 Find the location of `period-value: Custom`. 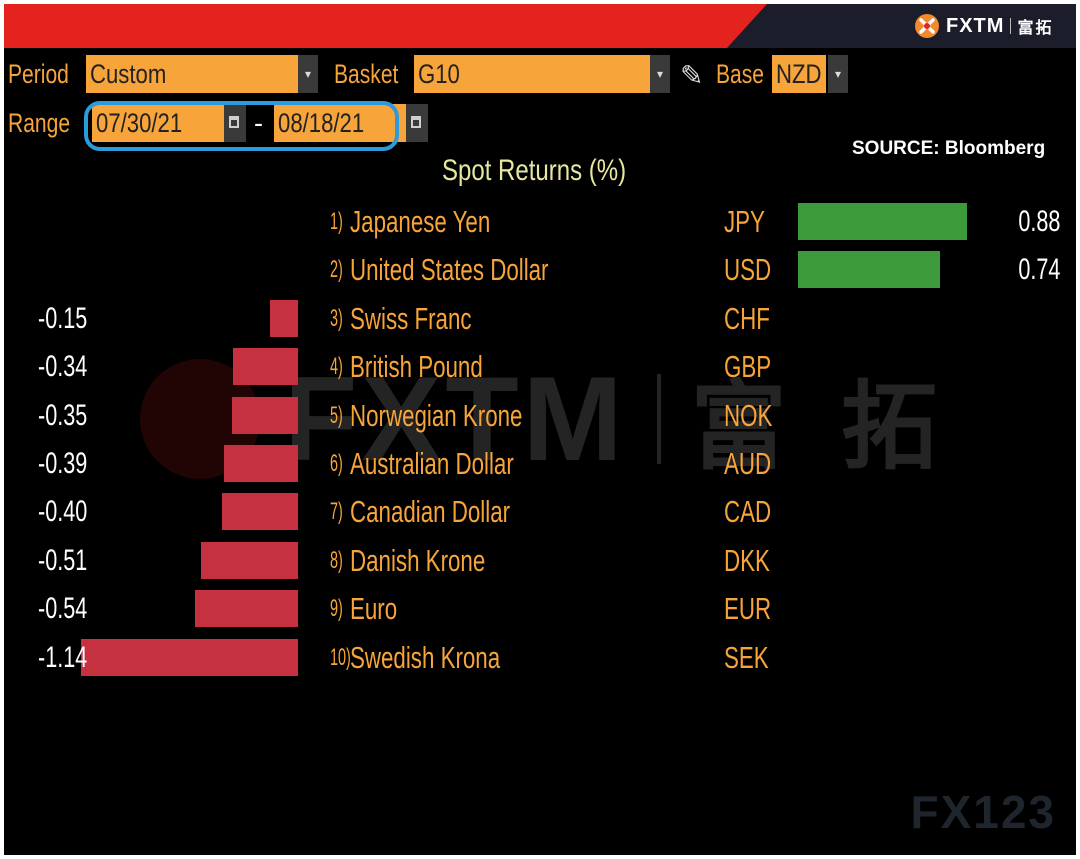

period-value: Custom is located at coordinates (128, 74).